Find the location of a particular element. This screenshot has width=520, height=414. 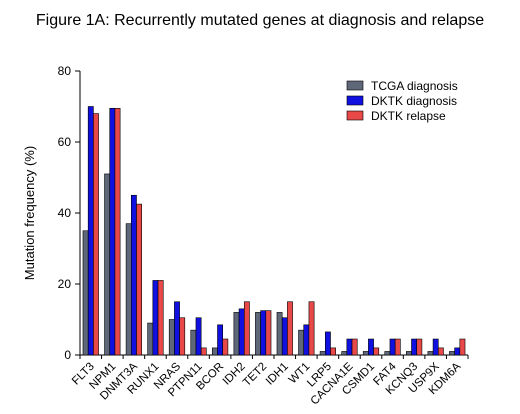

y-tick-labels: 0 20 40 60 80 is located at coordinates (65, 213).